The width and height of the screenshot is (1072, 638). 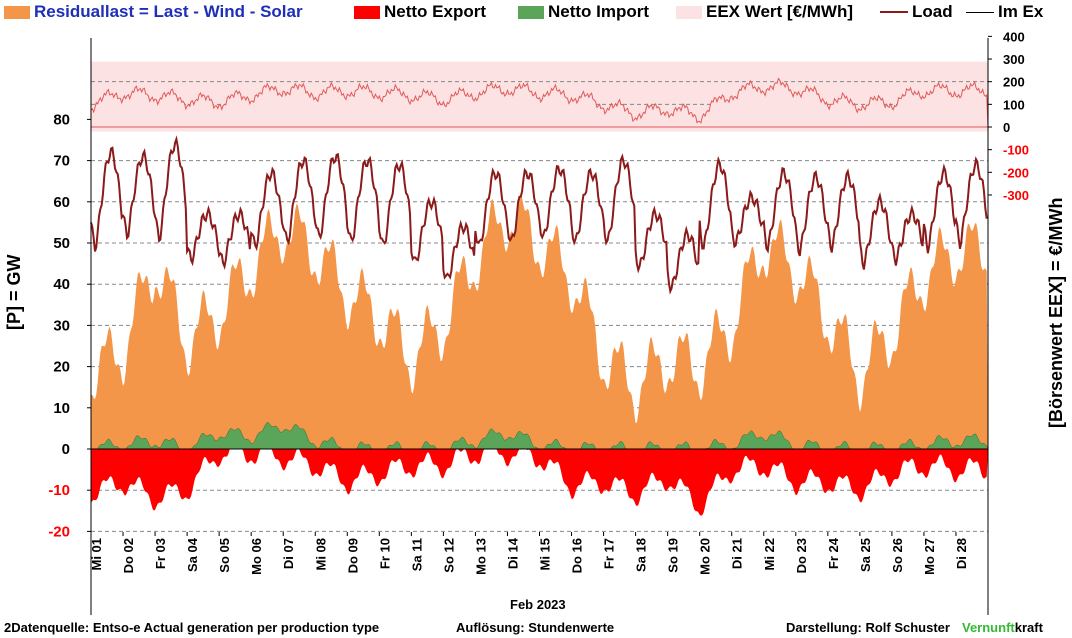 What do you see at coordinates (17, 12) in the screenshot?
I see `legend-swatch-residual` at bounding box center [17, 12].